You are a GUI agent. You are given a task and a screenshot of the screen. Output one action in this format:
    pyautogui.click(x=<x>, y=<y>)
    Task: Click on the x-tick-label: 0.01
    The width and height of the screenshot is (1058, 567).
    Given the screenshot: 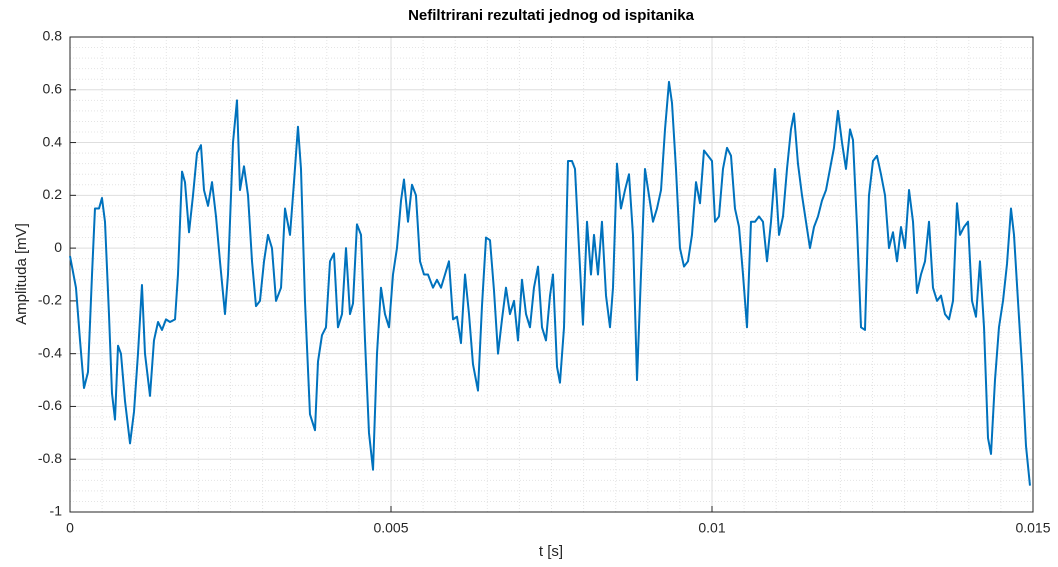 What is the action you would take?
    pyautogui.click(x=711, y=528)
    